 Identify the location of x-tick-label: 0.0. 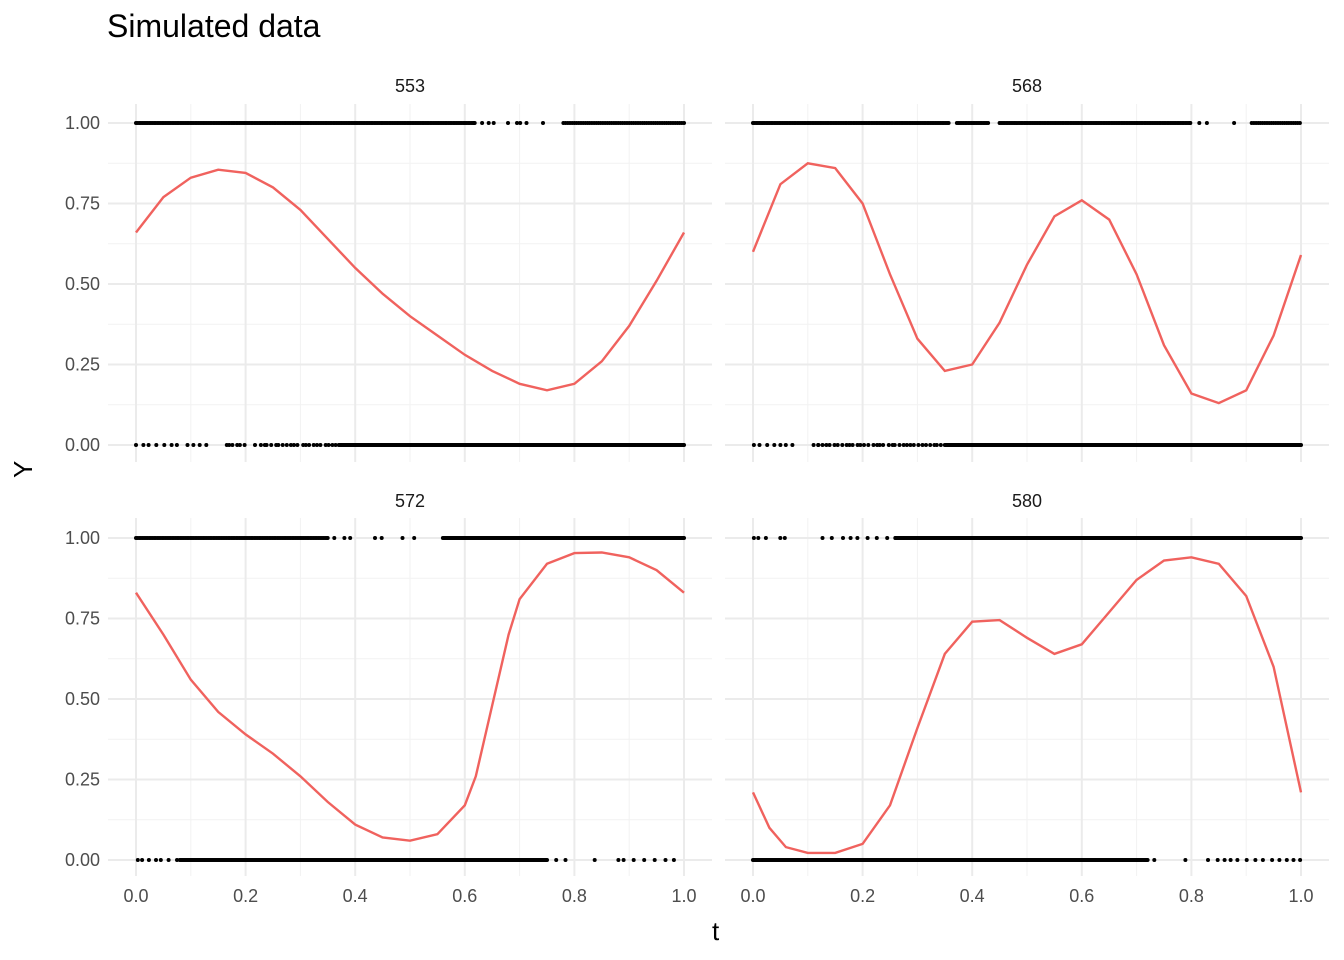
(752, 896).